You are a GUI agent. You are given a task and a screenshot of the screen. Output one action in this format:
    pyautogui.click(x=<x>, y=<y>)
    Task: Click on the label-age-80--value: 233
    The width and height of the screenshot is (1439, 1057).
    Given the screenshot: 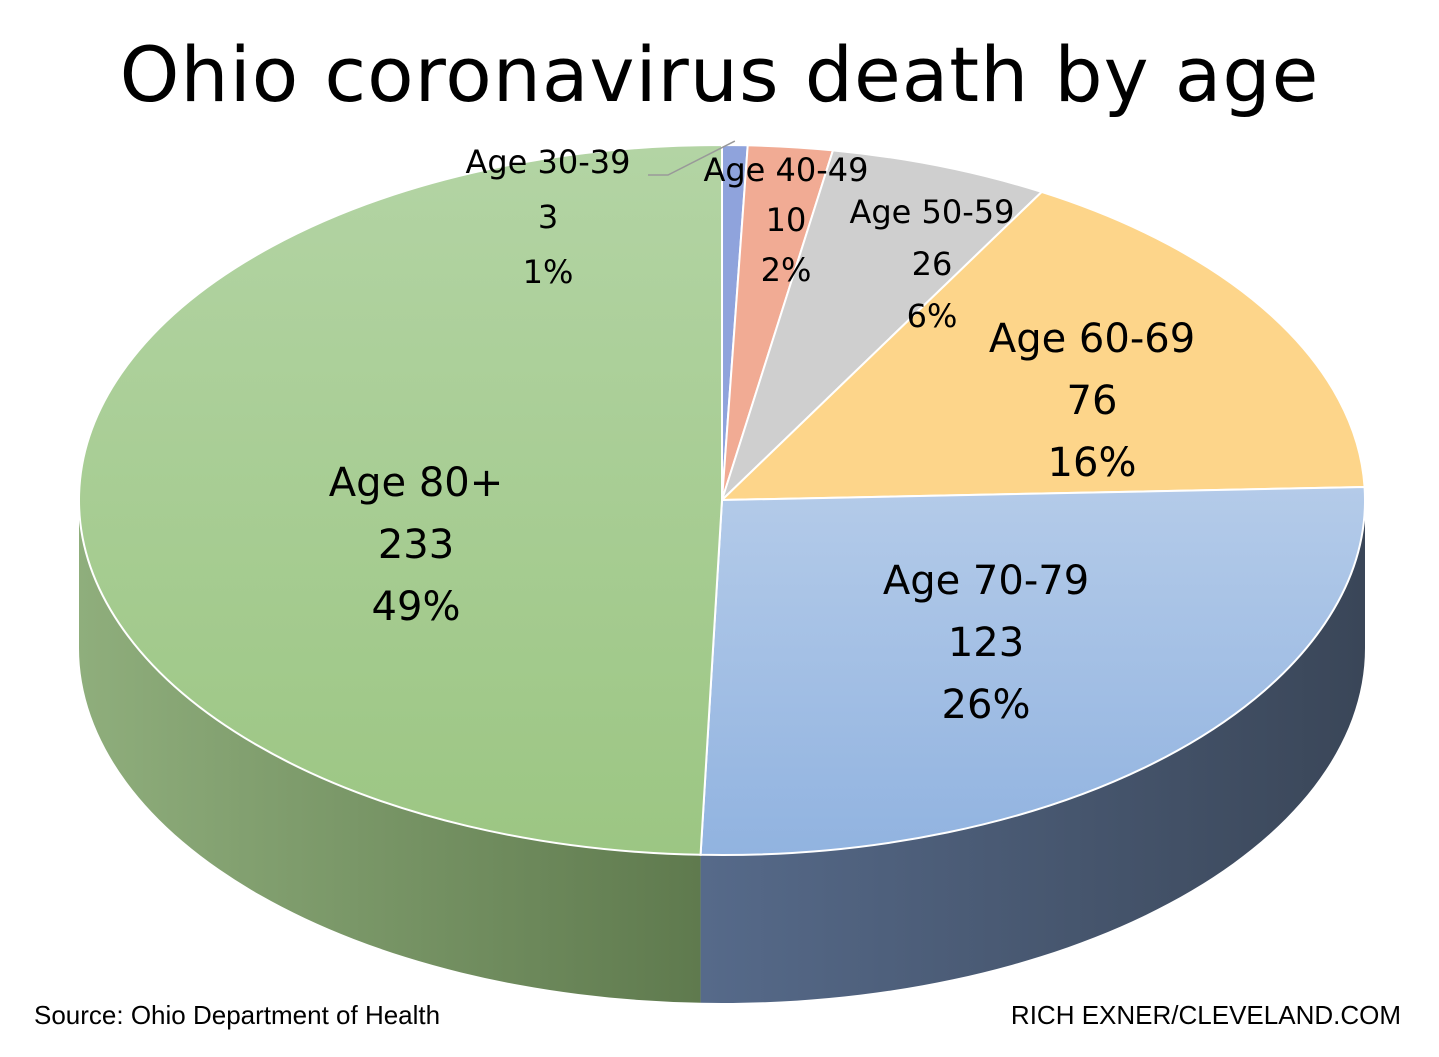 What is the action you would take?
    pyautogui.click(x=416, y=545)
    